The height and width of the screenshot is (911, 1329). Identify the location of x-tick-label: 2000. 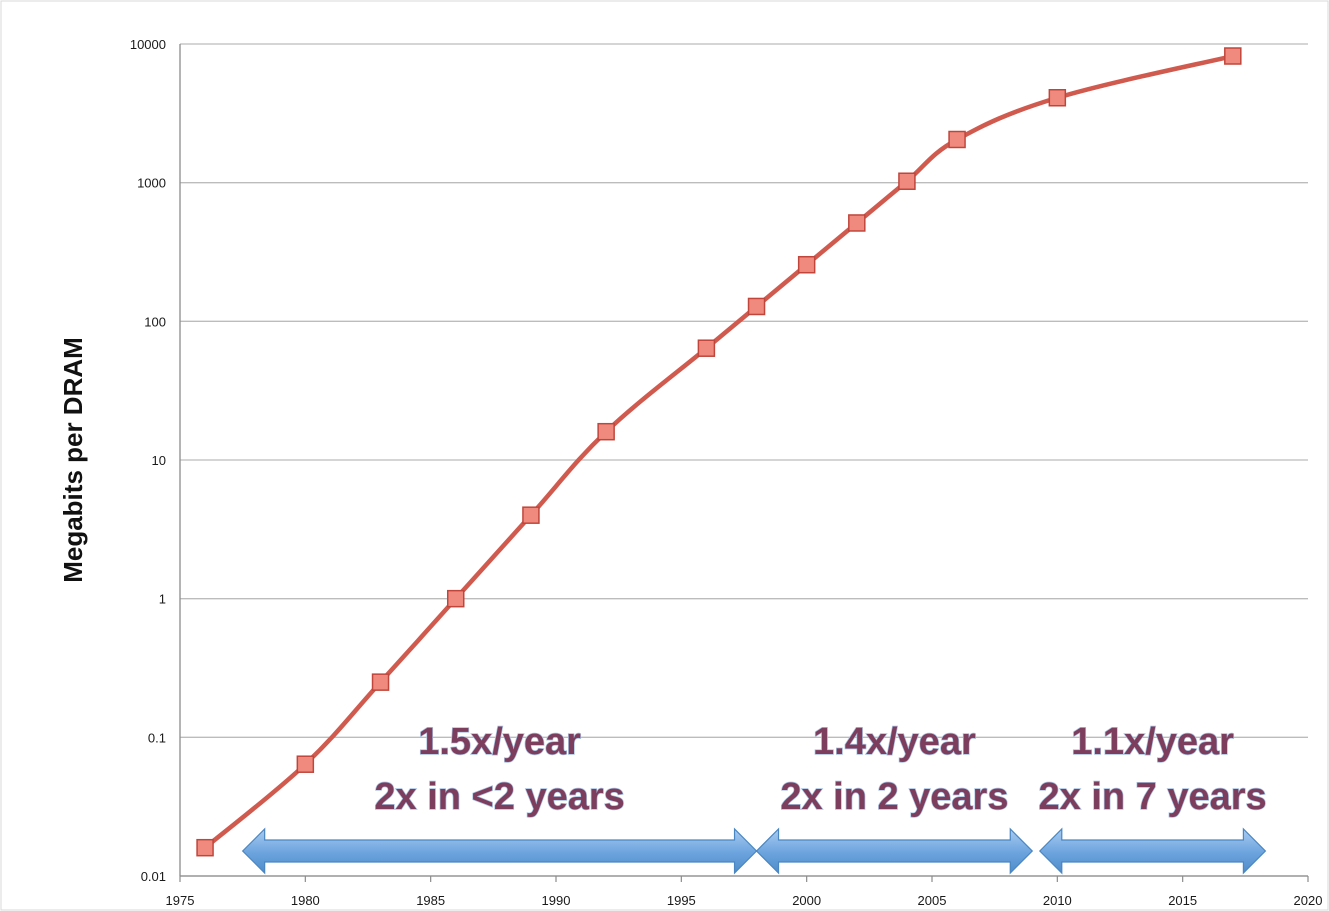
(806, 900).